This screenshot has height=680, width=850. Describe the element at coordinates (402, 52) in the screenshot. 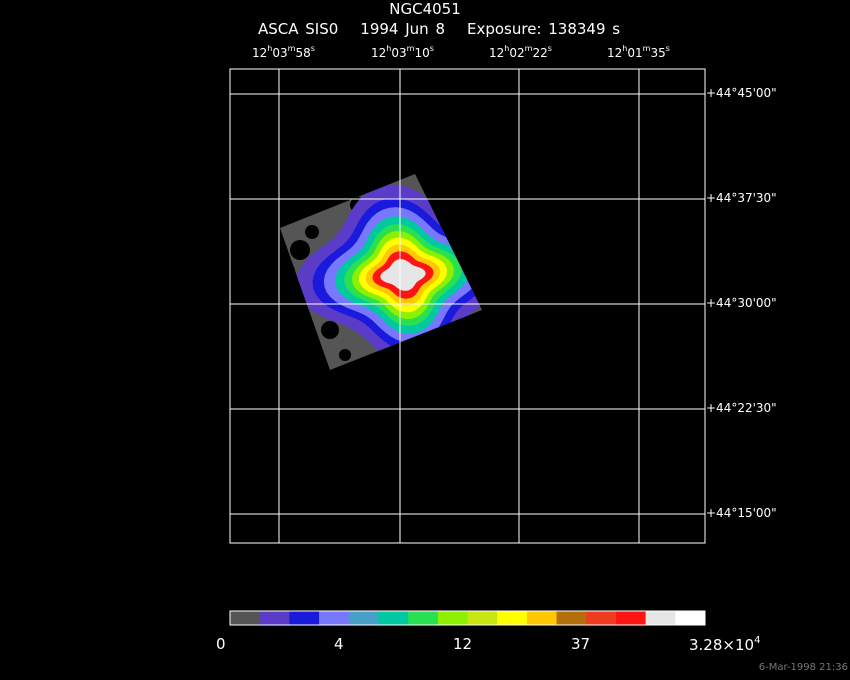

I see `ra-tick-label: 12h03m10s` at that location.